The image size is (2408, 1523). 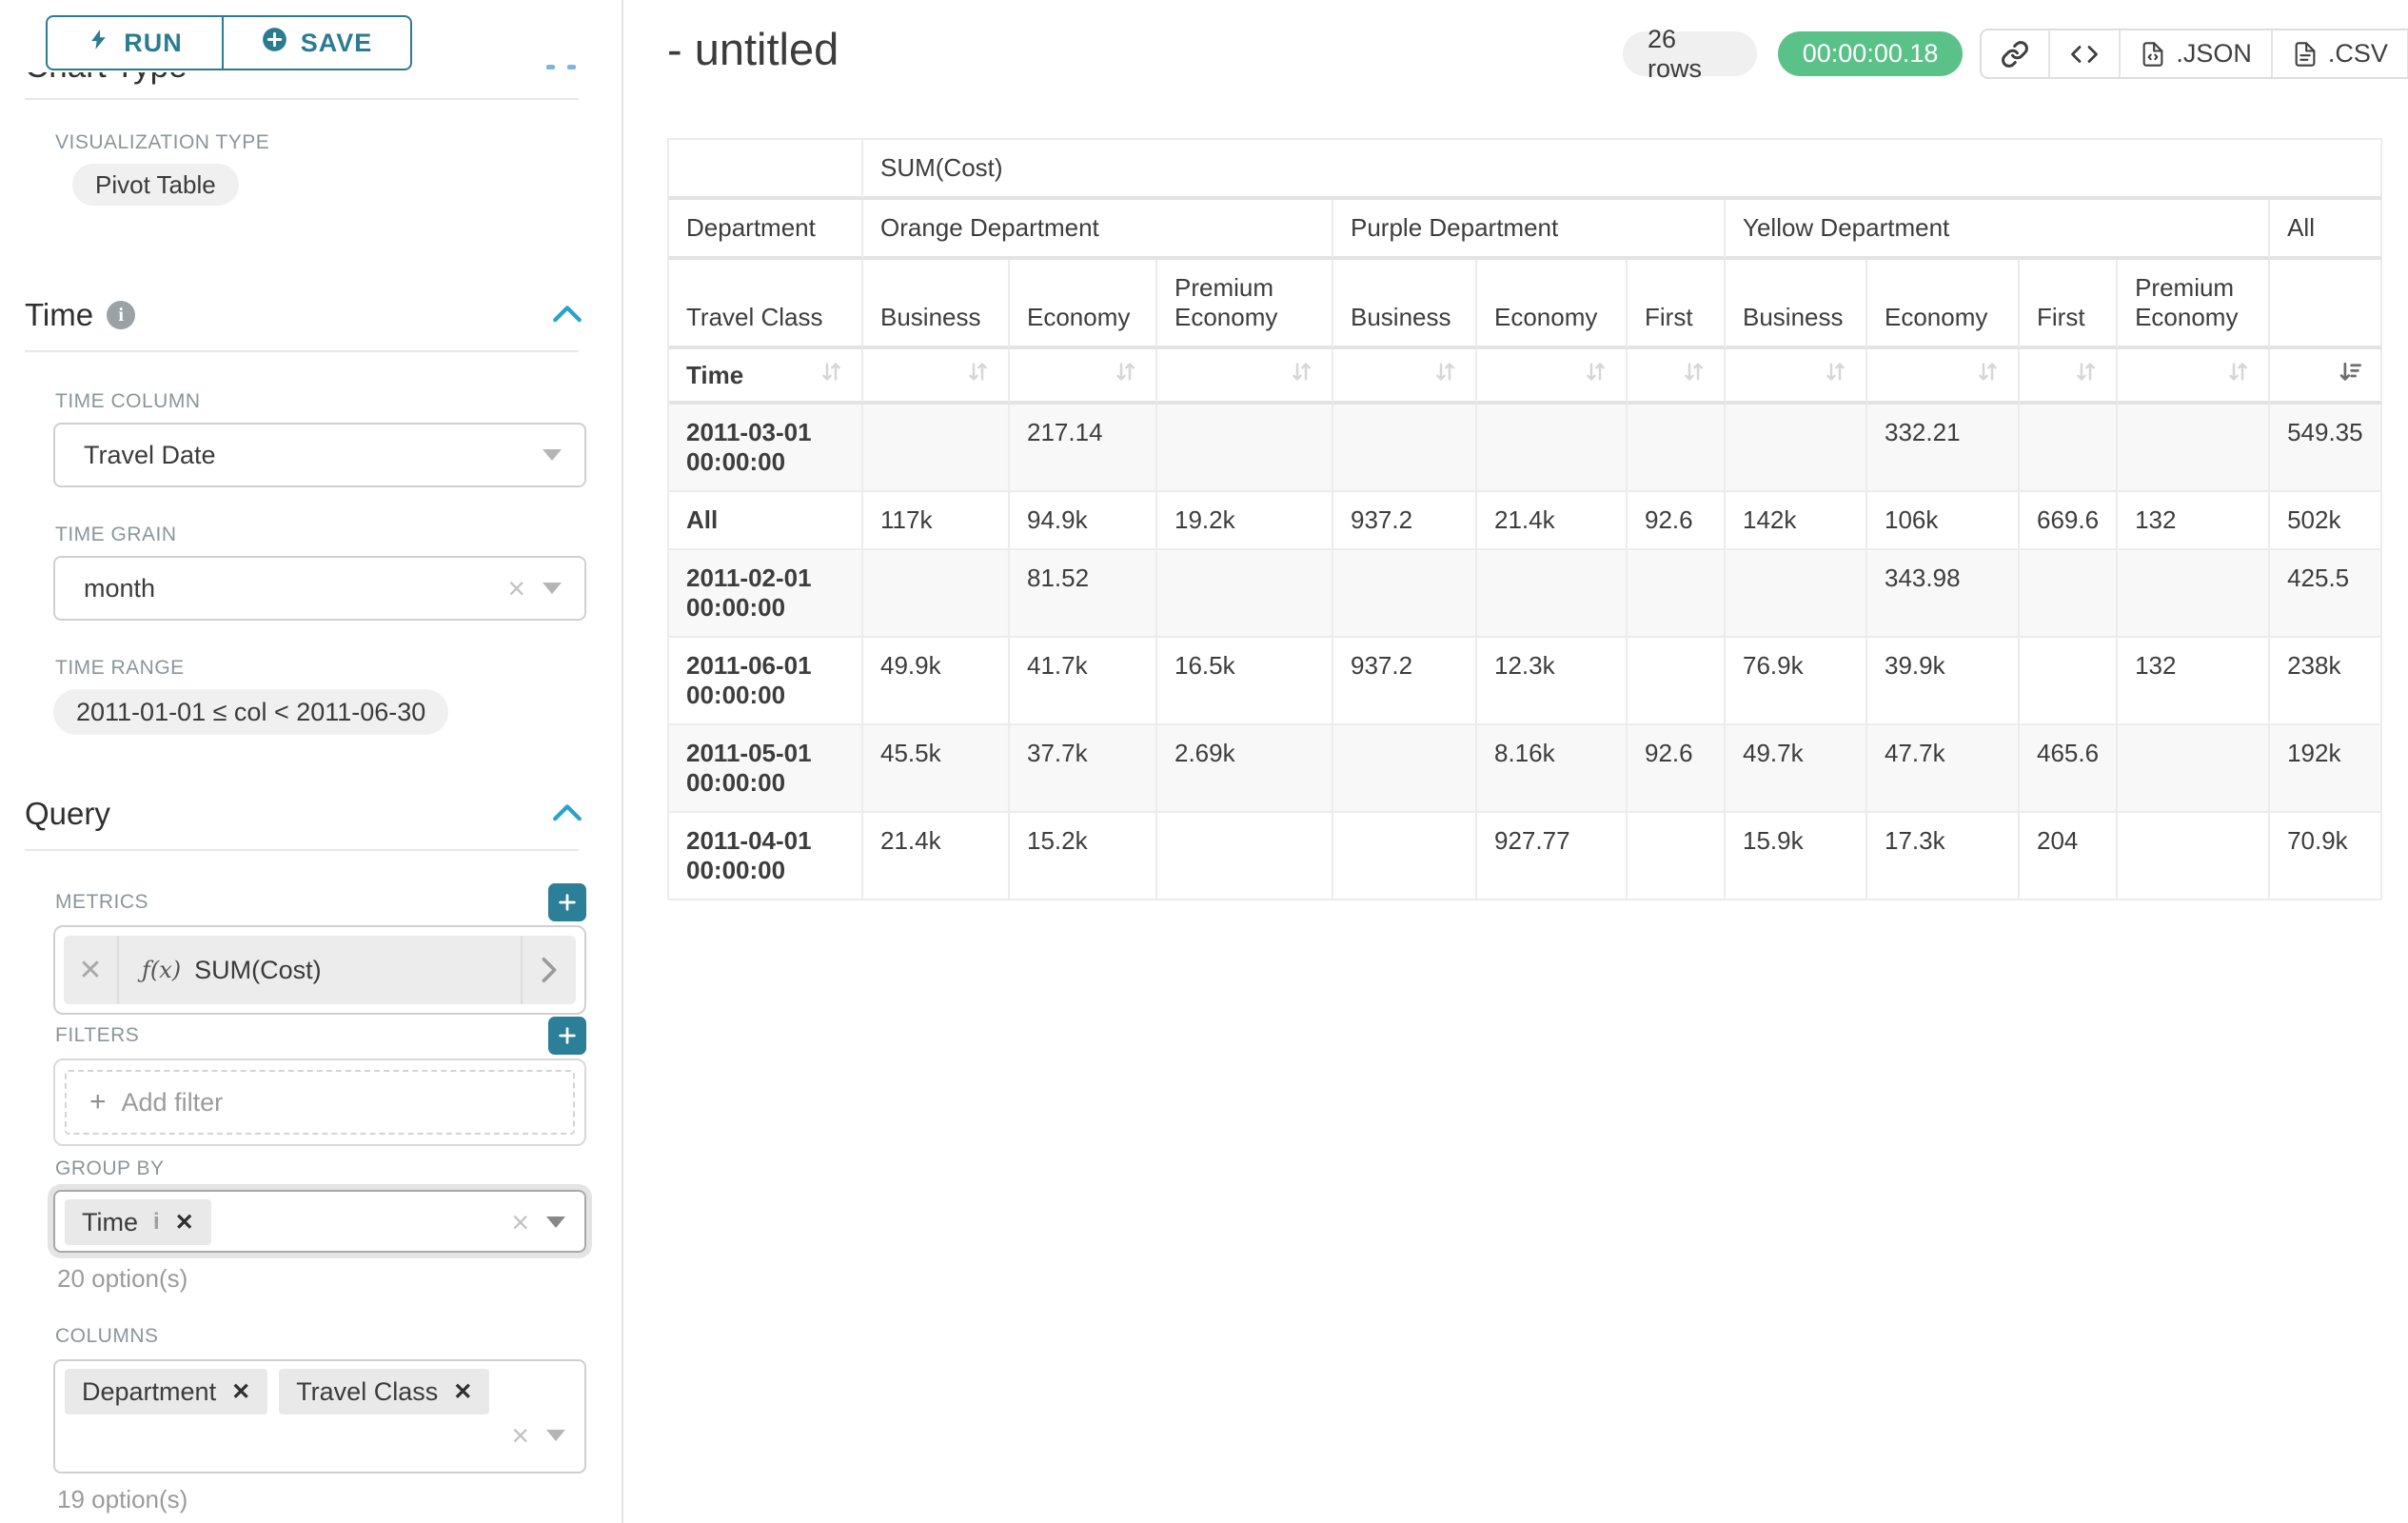 I want to click on run-button: RUN, so click(x=134, y=43).